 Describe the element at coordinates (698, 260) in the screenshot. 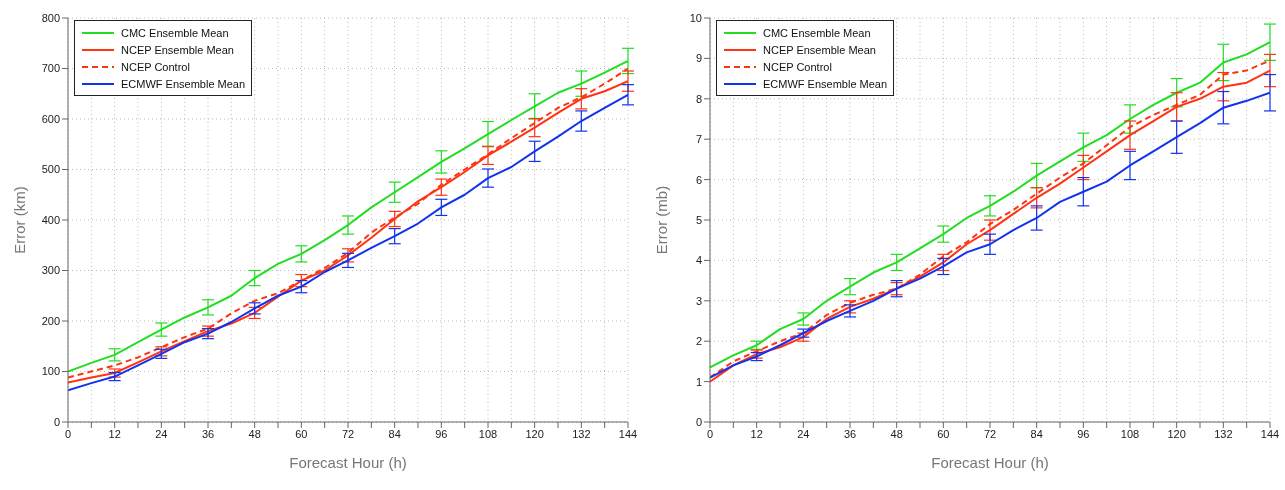

I see `y-tick-label: 4` at that location.